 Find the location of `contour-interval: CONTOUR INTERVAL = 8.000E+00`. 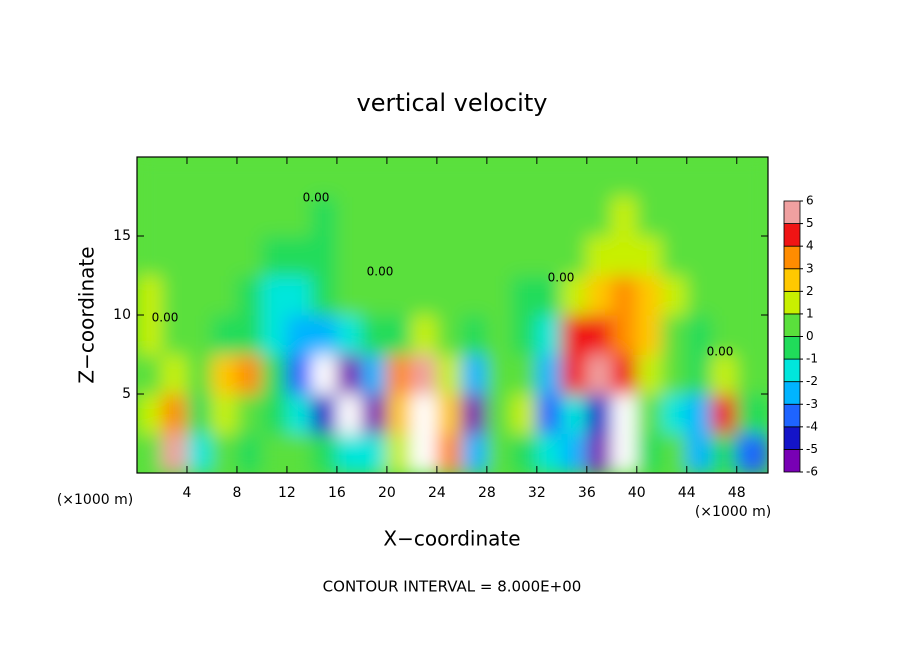

contour-interval: CONTOUR INTERVAL = 8.000E+00 is located at coordinates (452, 587).